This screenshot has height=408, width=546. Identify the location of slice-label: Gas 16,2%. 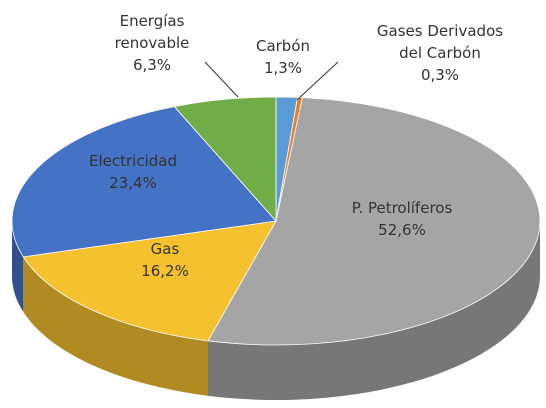
(165, 260).